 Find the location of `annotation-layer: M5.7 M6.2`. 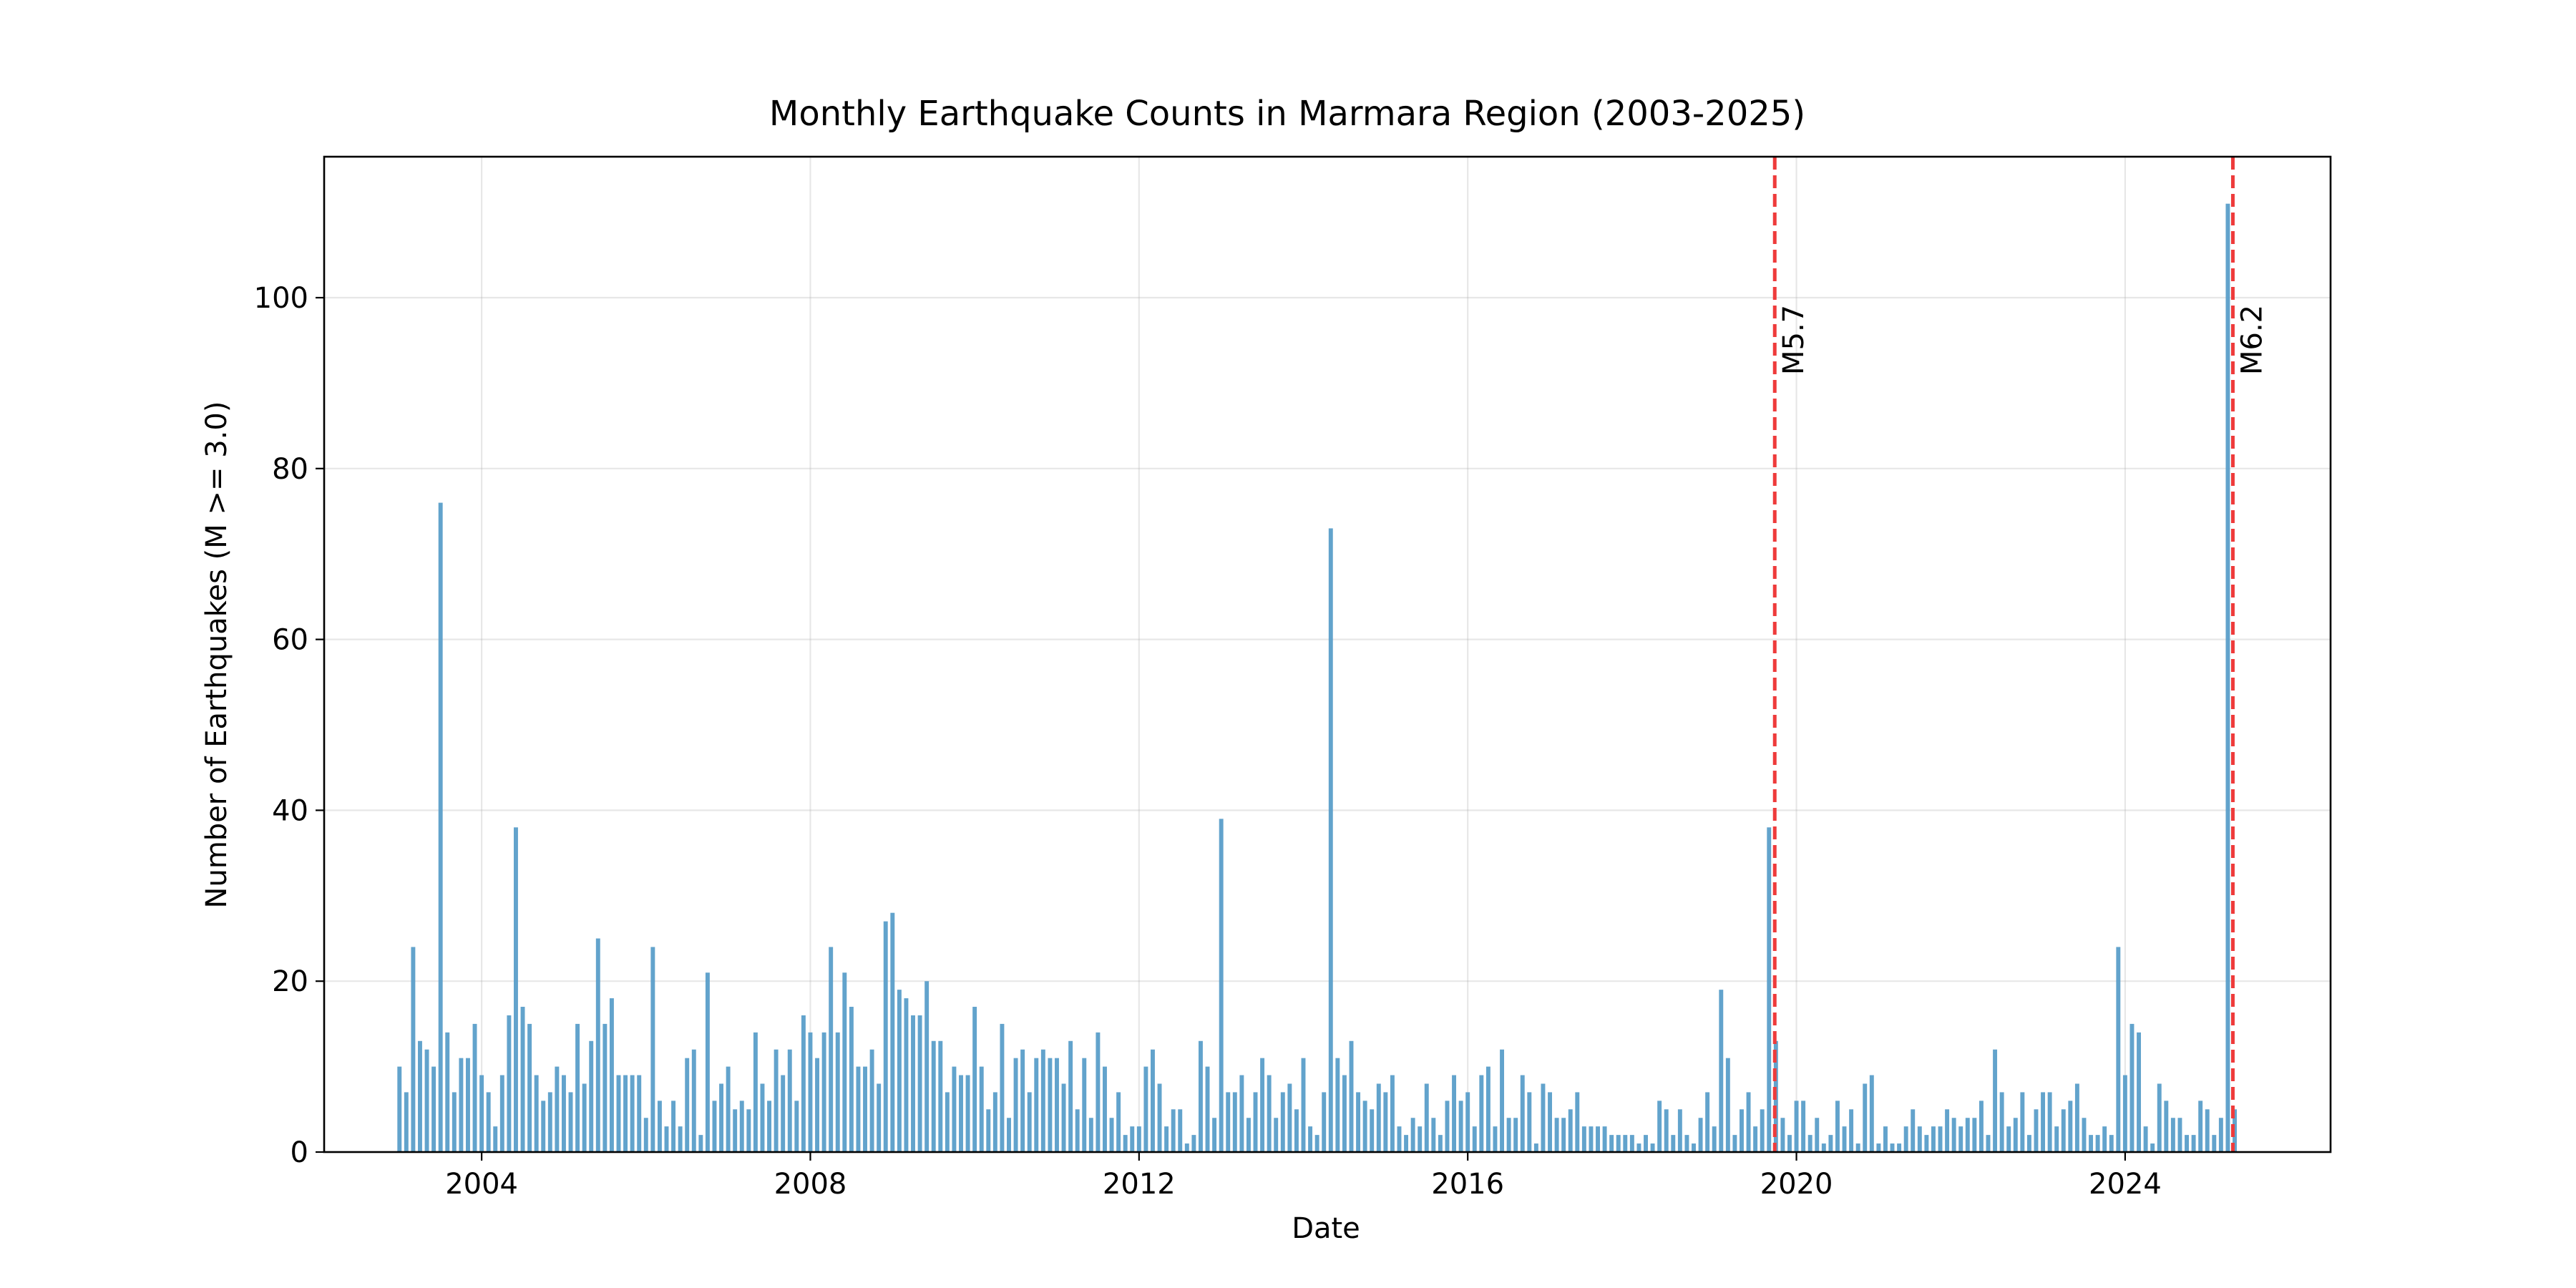

annotation-layer: M5.7 M6.2 is located at coordinates (2020, 654).